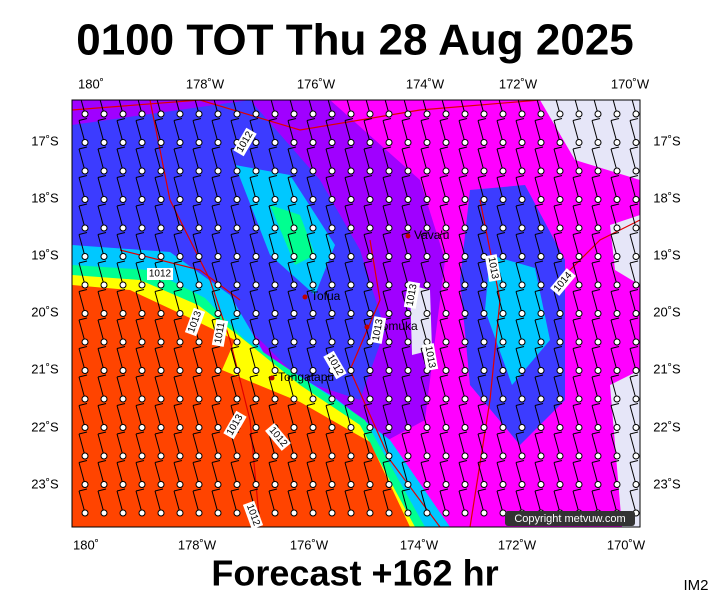  Describe the element at coordinates (667, 311) in the screenshot. I see `lat-label: 20˚S` at that location.